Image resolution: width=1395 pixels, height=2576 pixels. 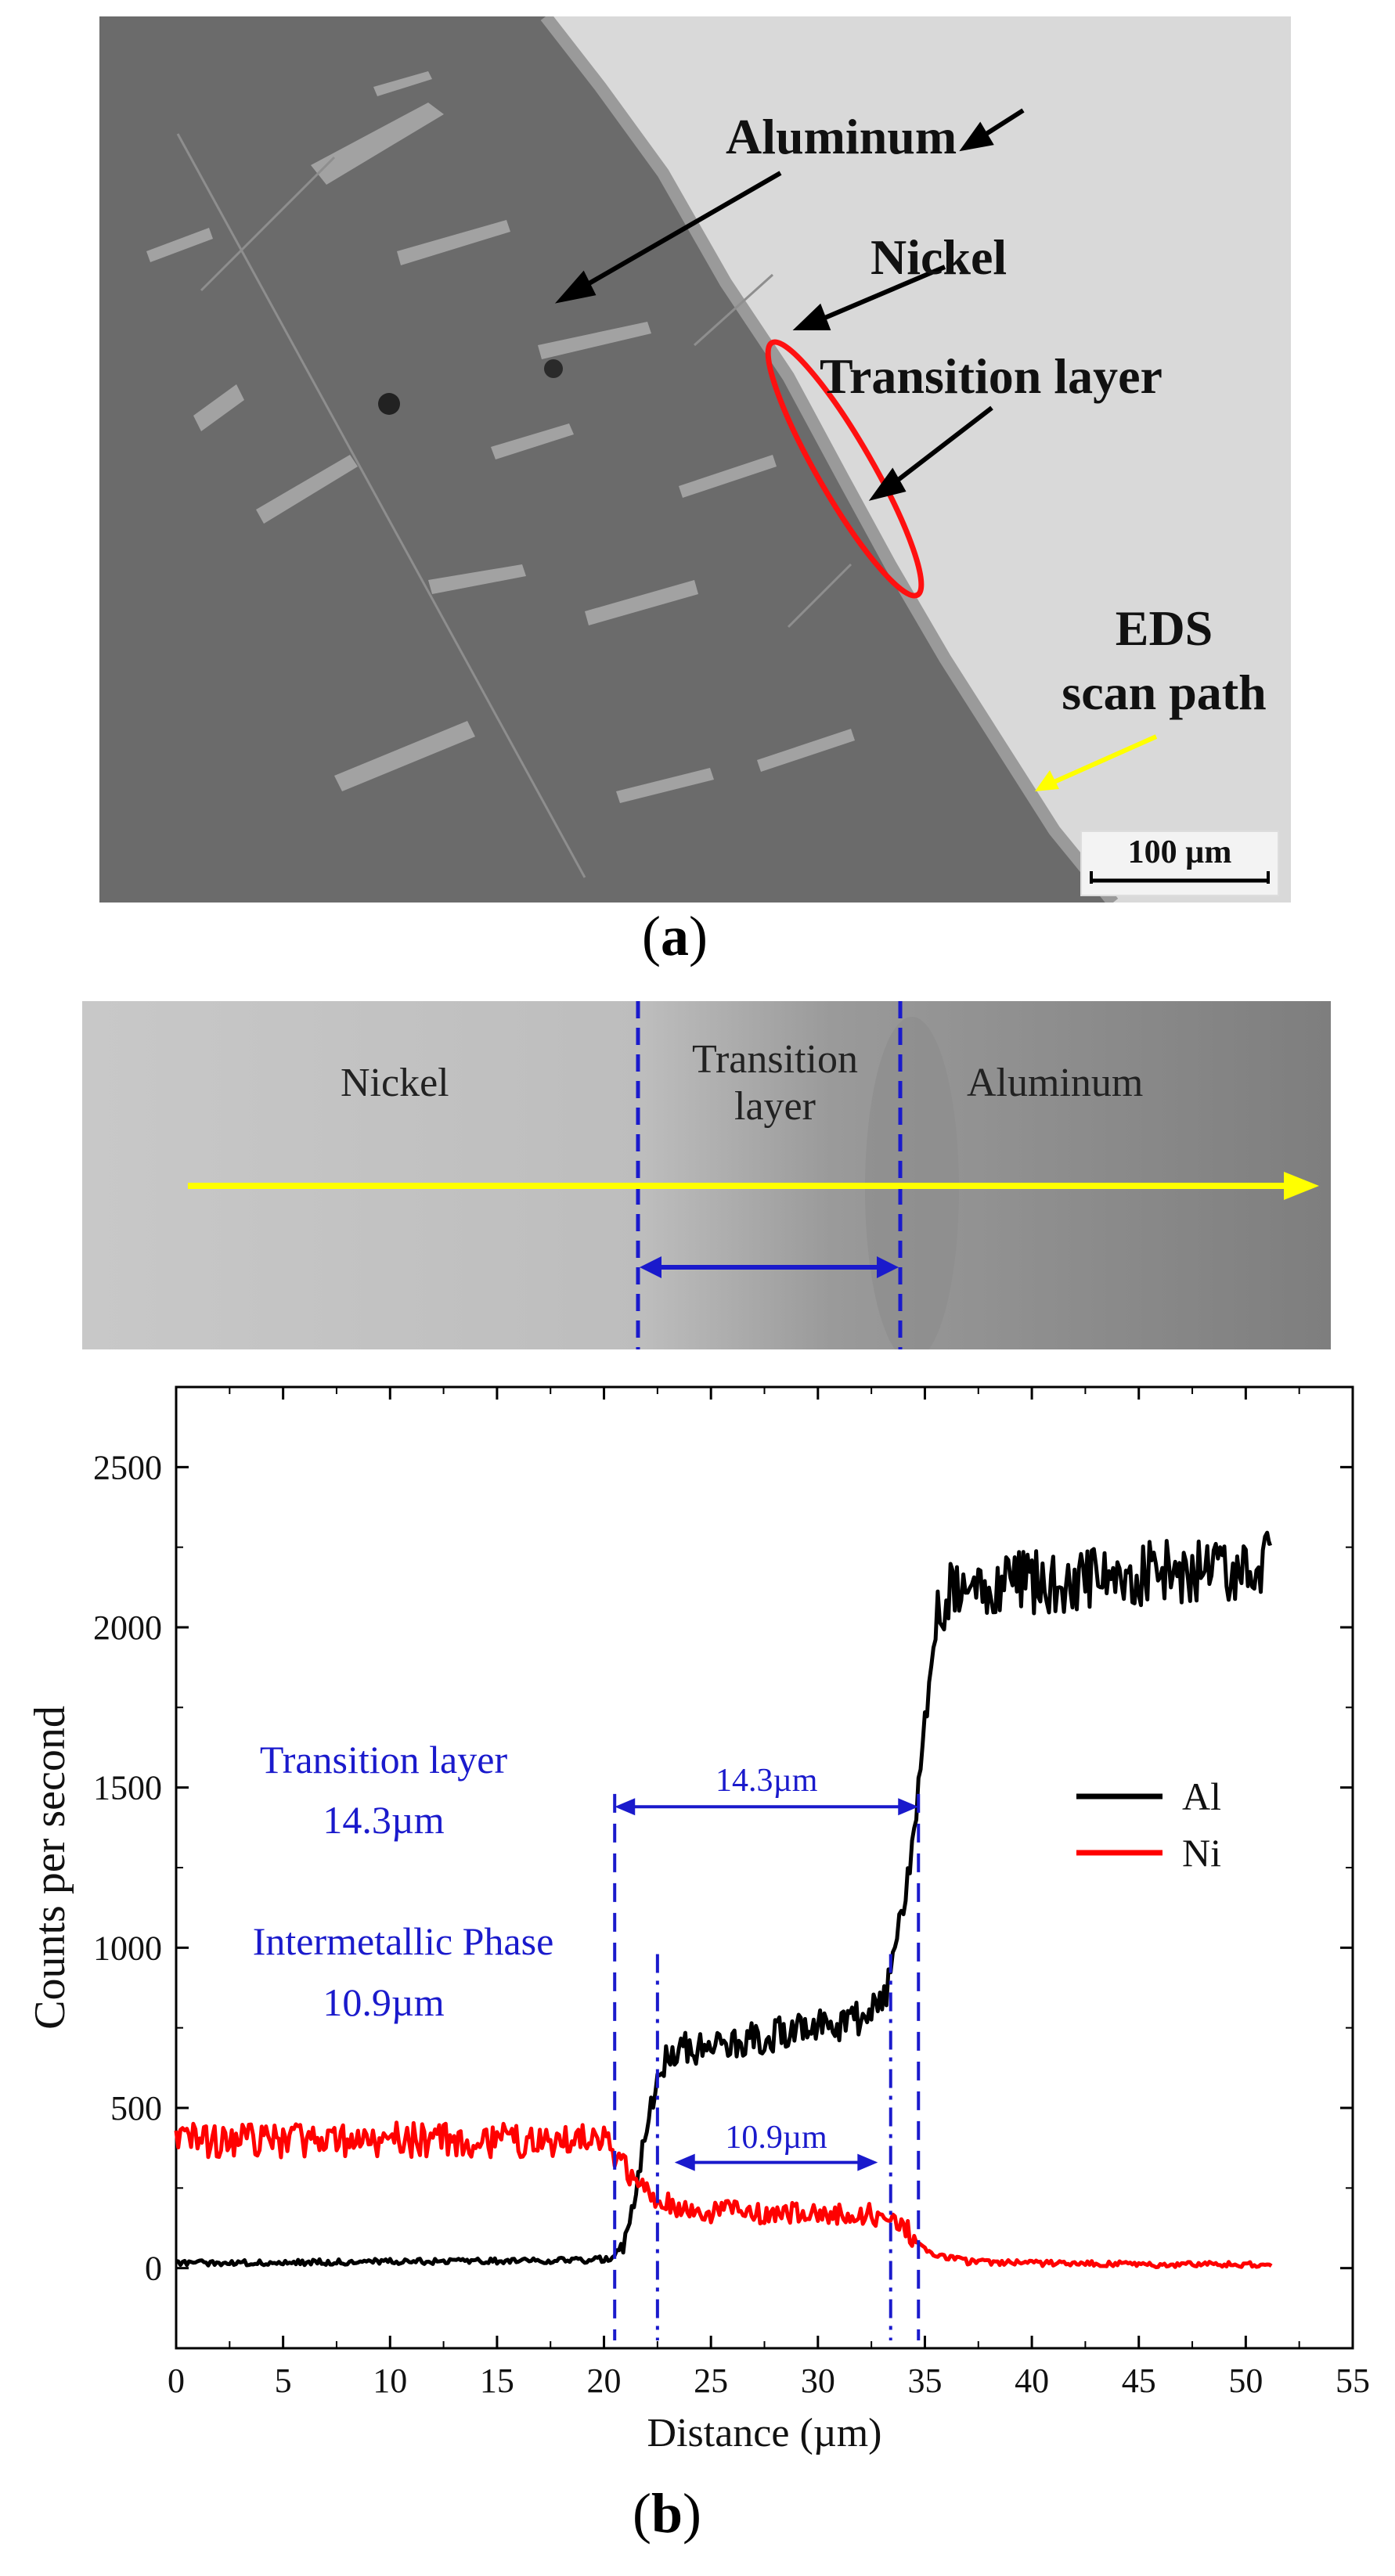 What do you see at coordinates (667, 2513) in the screenshot?
I see `caption-b: (b)` at bounding box center [667, 2513].